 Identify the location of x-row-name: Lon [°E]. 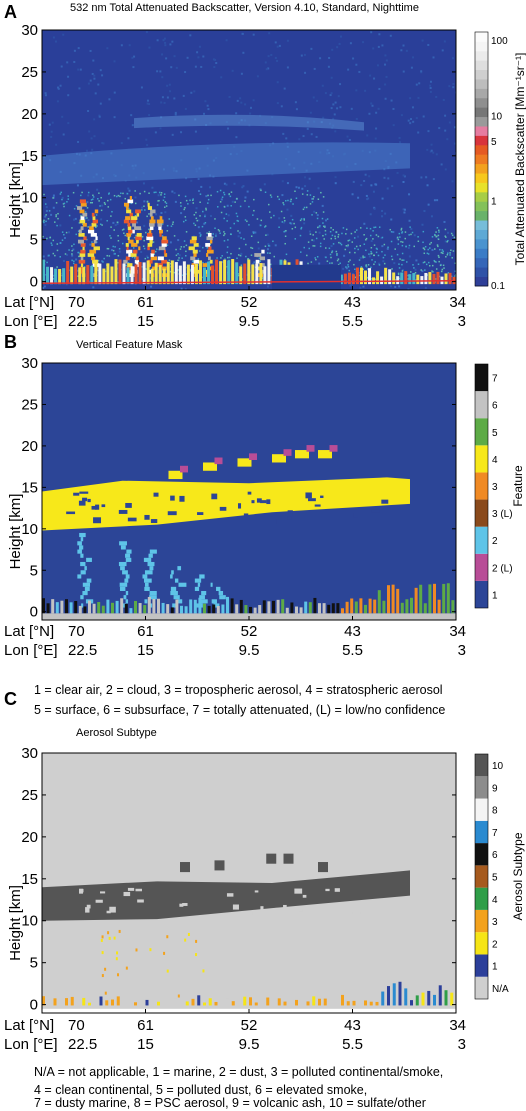
(31, 321).